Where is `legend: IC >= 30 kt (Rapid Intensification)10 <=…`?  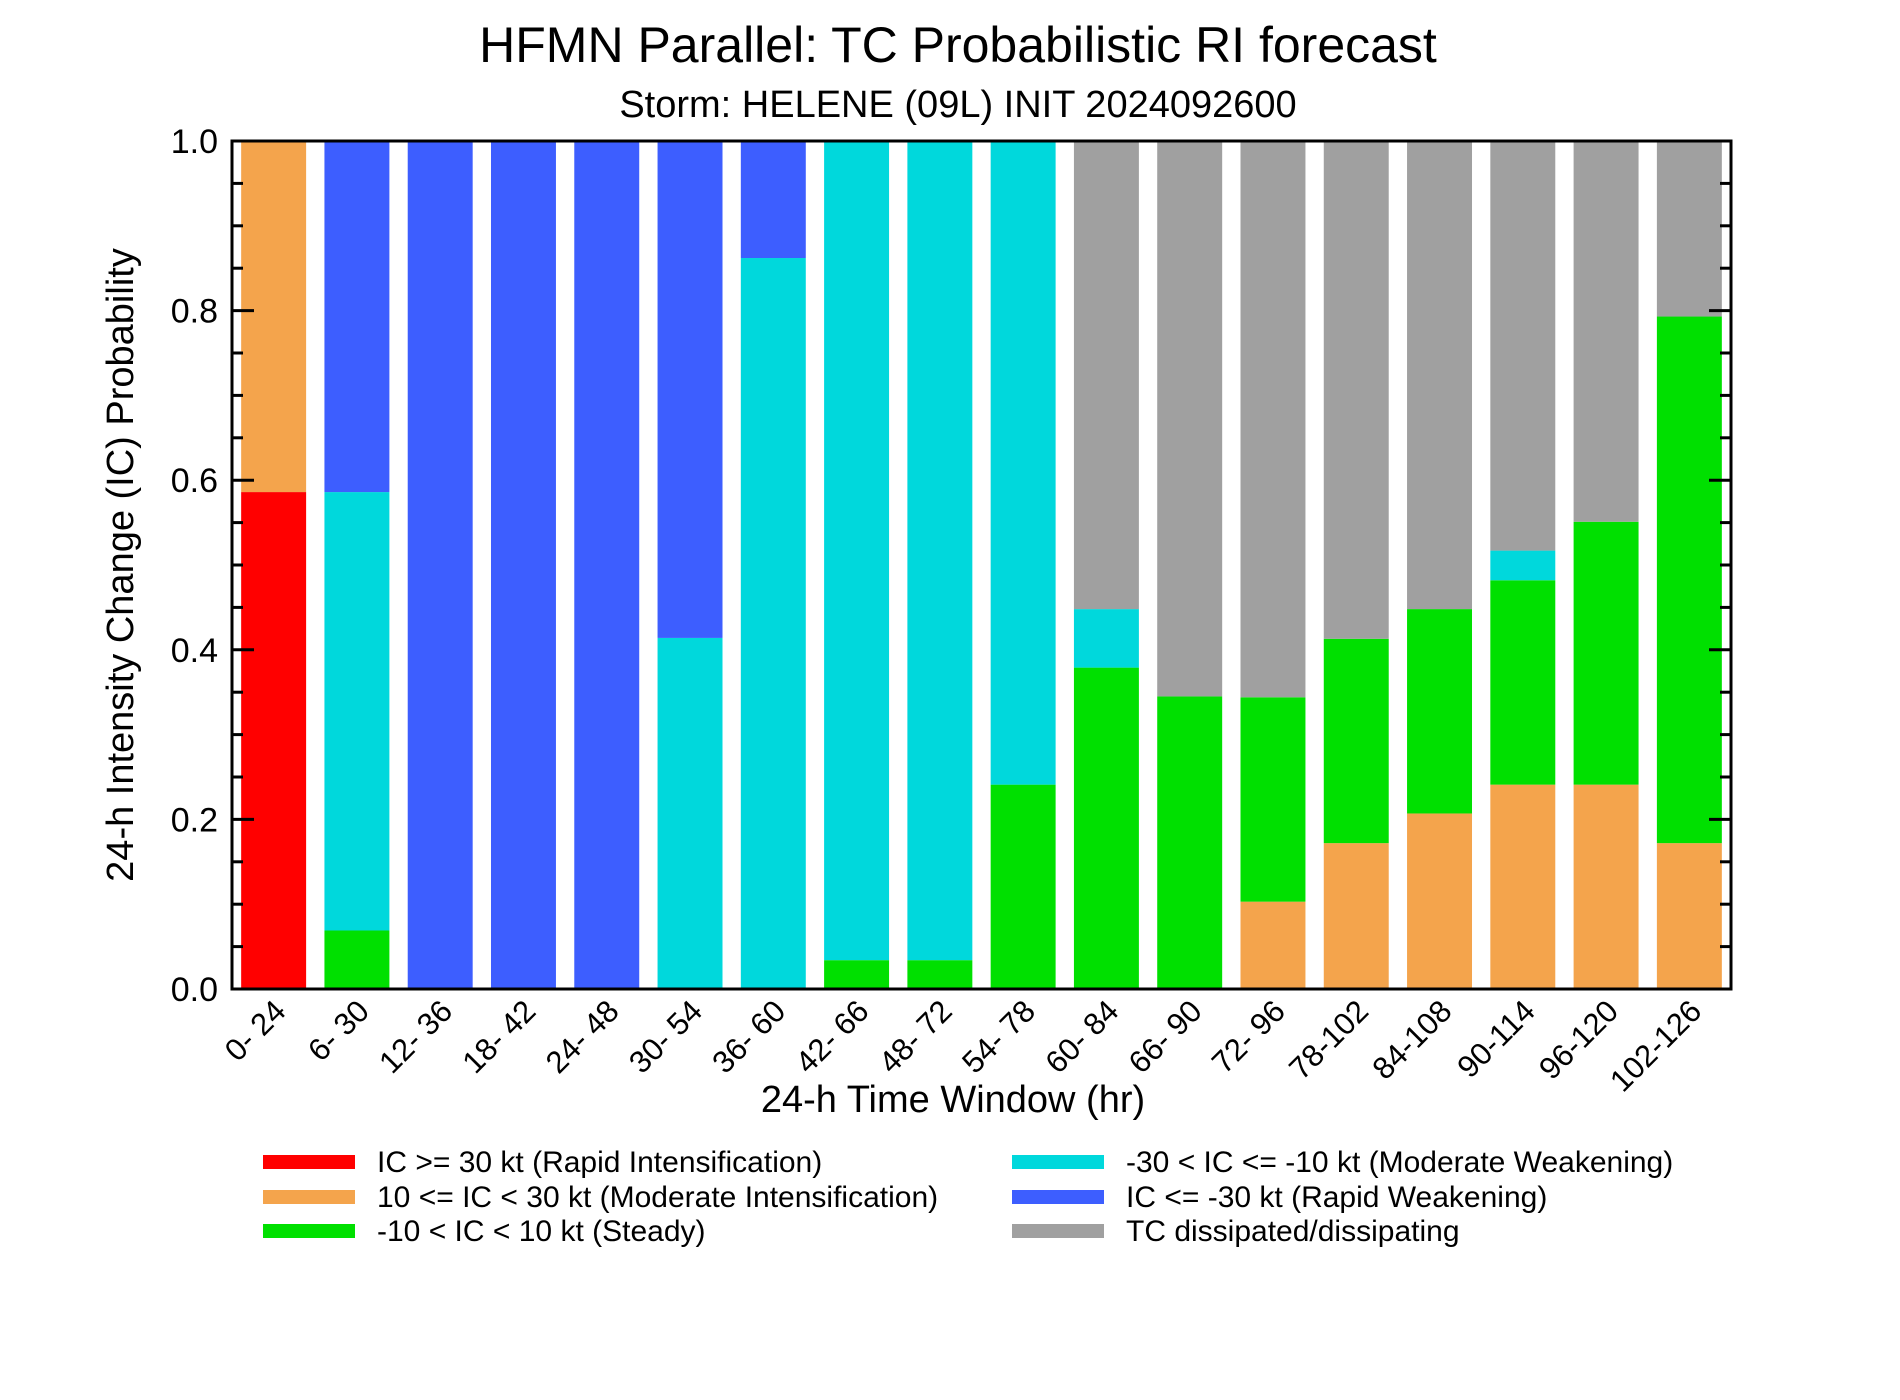
legend: IC >= 30 kt (Rapid Intensification)10 <=… is located at coordinates (968, 1197).